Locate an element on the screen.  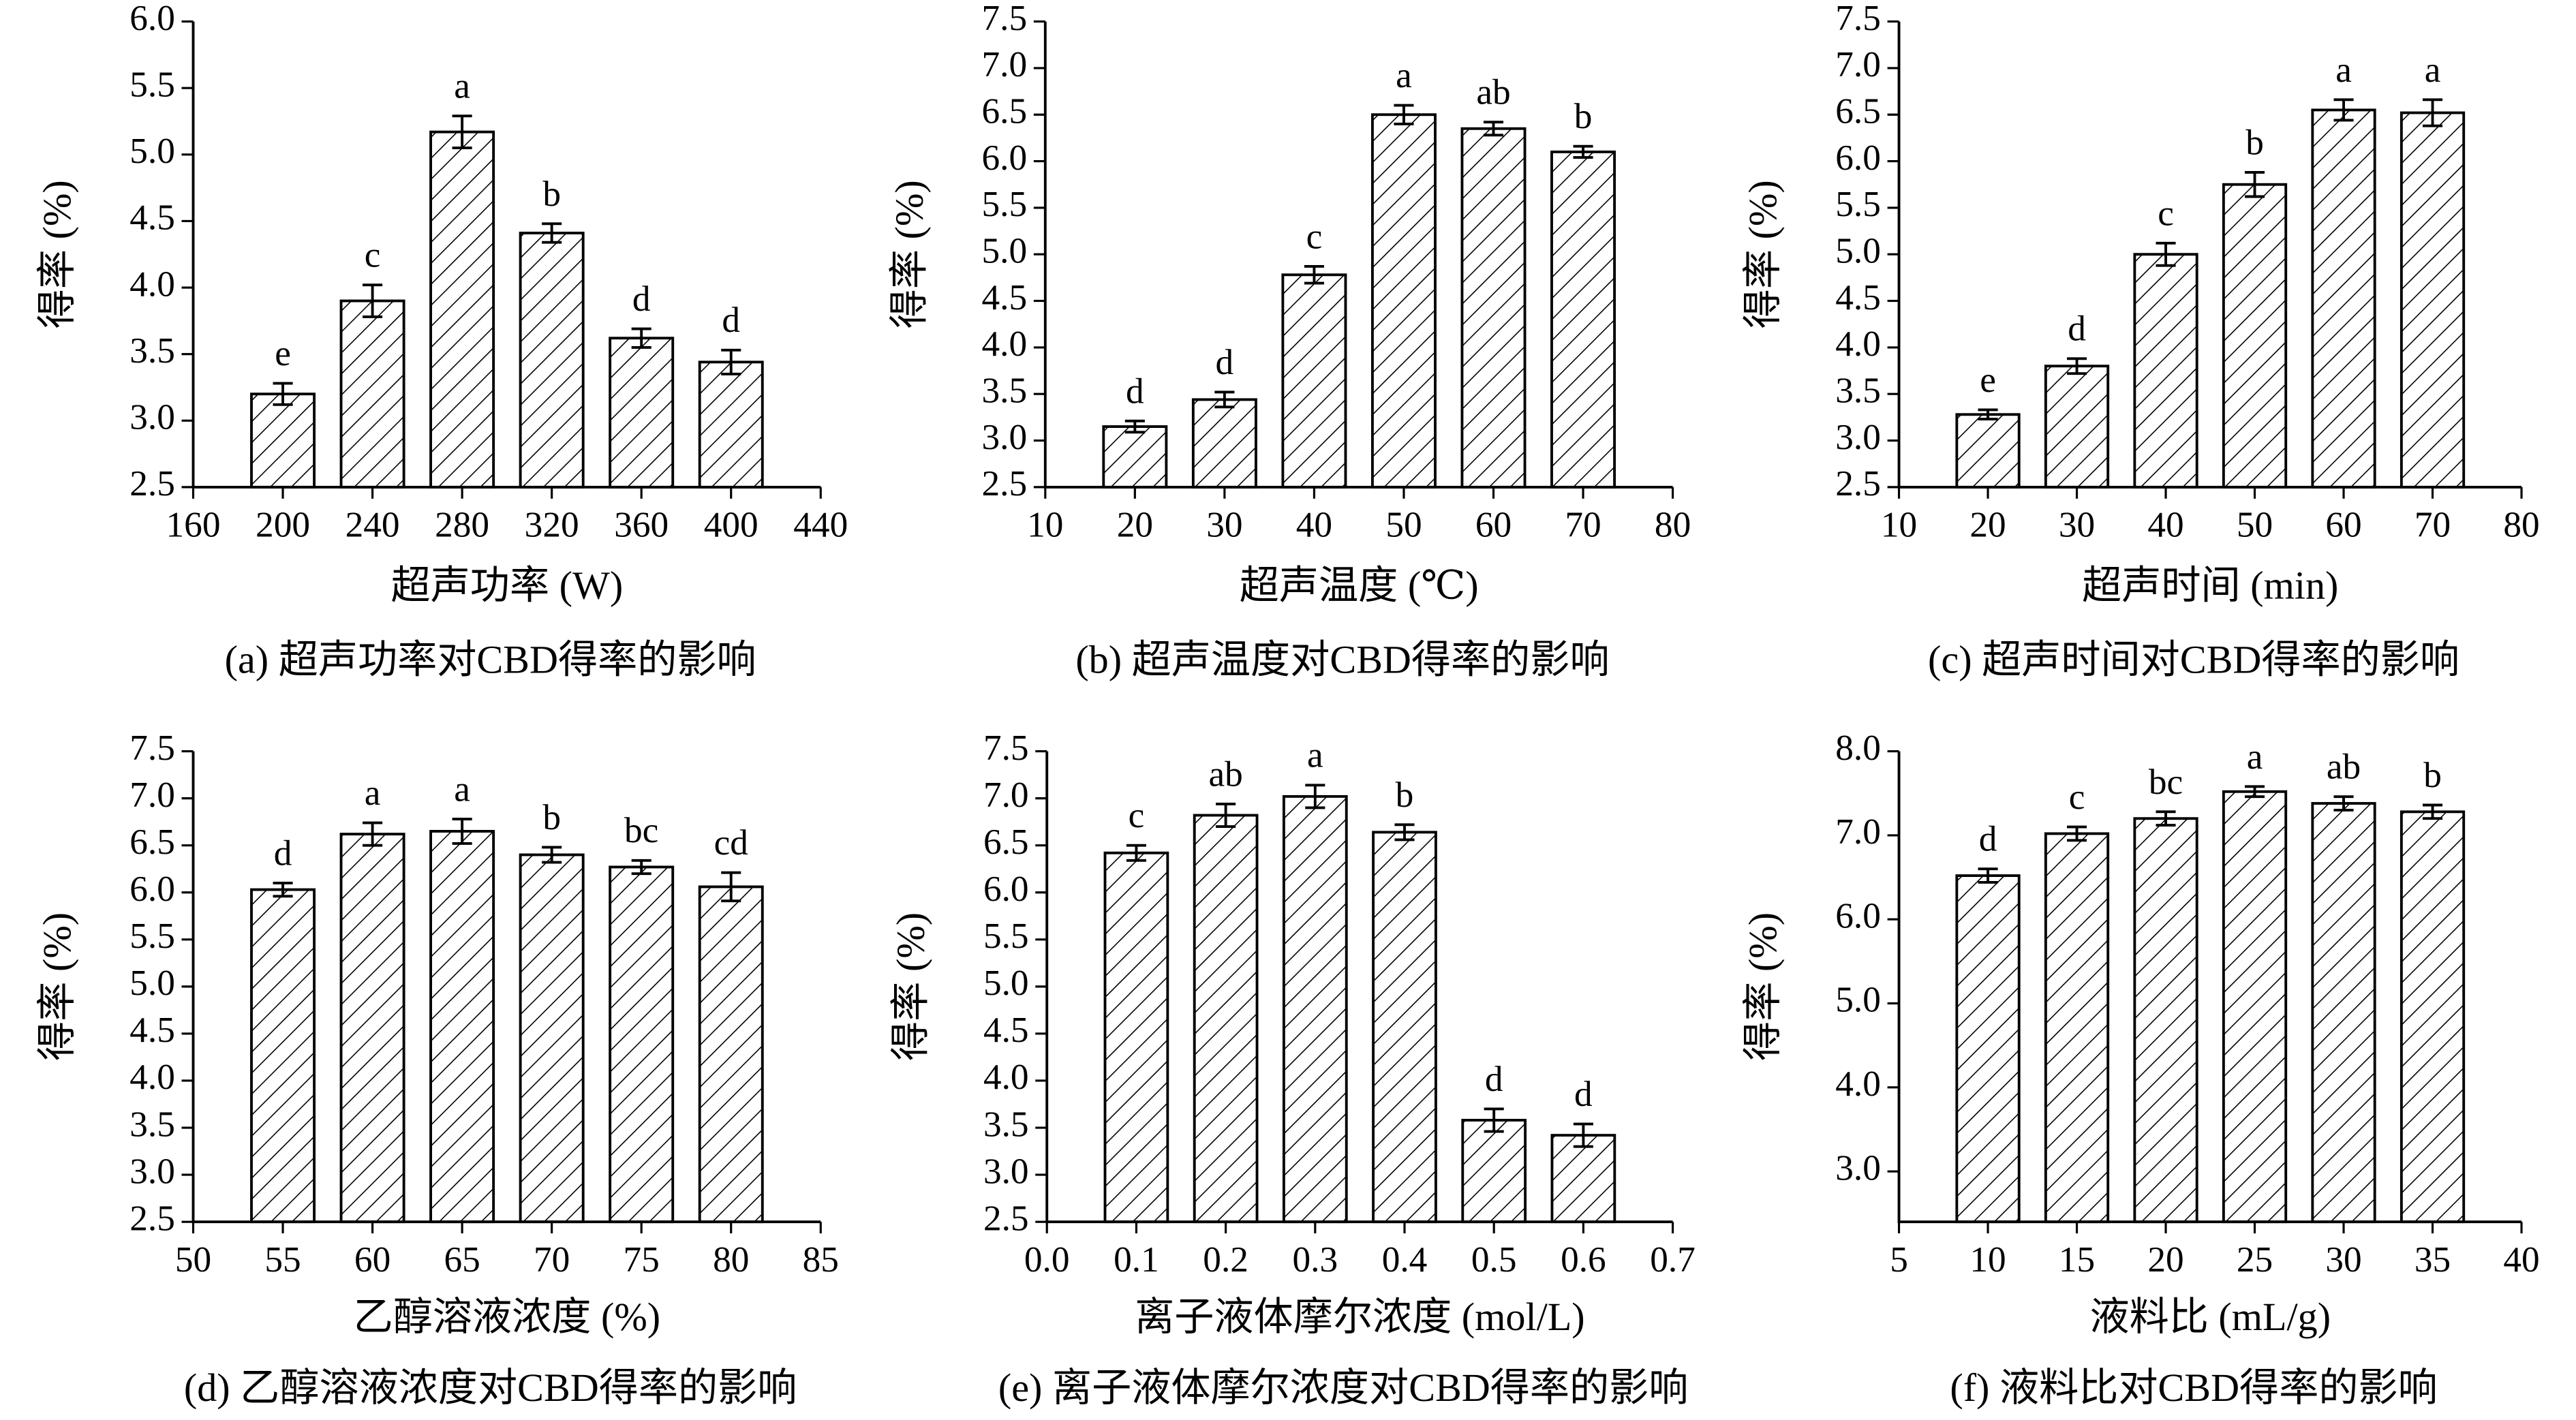
x-tick-label: 20 is located at coordinates (1987, 525).